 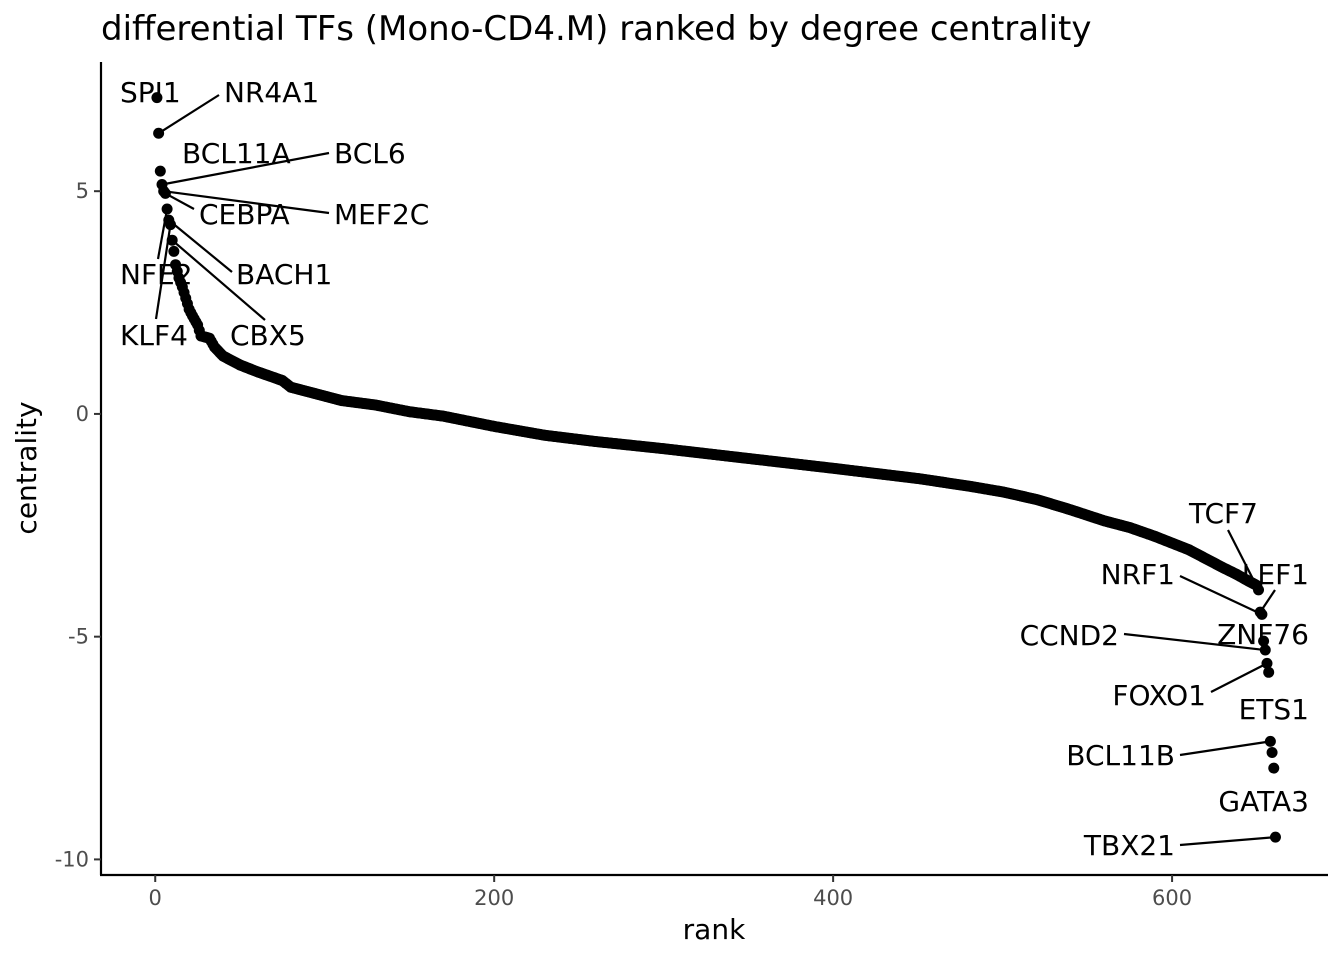 I want to click on point-label-spi1: SPI1, so click(x=150, y=92).